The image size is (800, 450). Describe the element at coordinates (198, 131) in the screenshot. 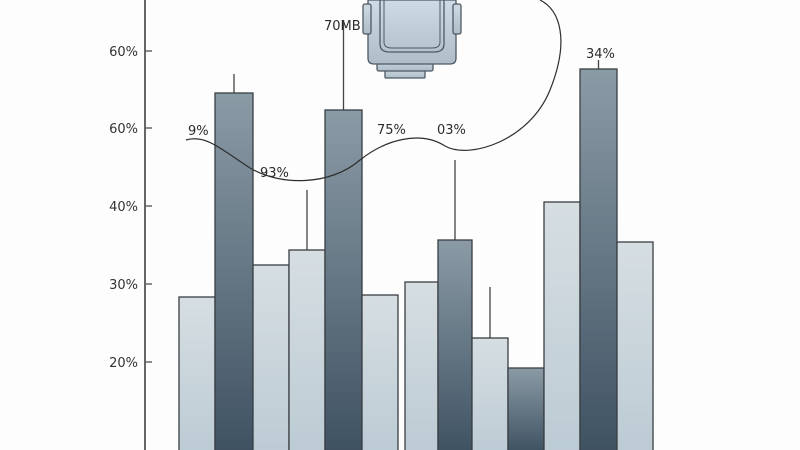

I see `annotation-label: 9%` at that location.